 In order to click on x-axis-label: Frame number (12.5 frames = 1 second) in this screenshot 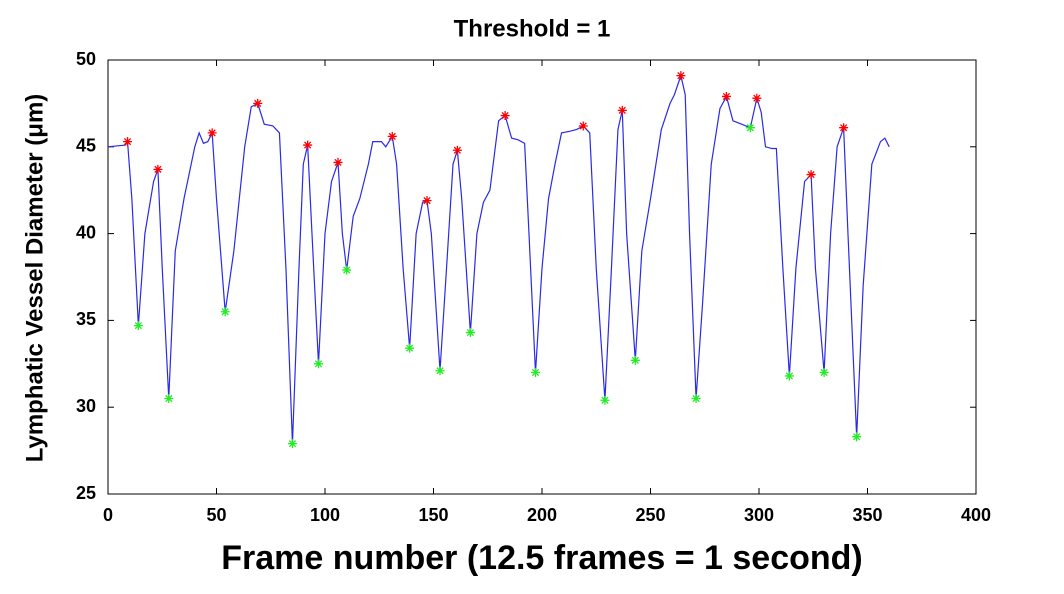, I will do `click(542, 558)`.